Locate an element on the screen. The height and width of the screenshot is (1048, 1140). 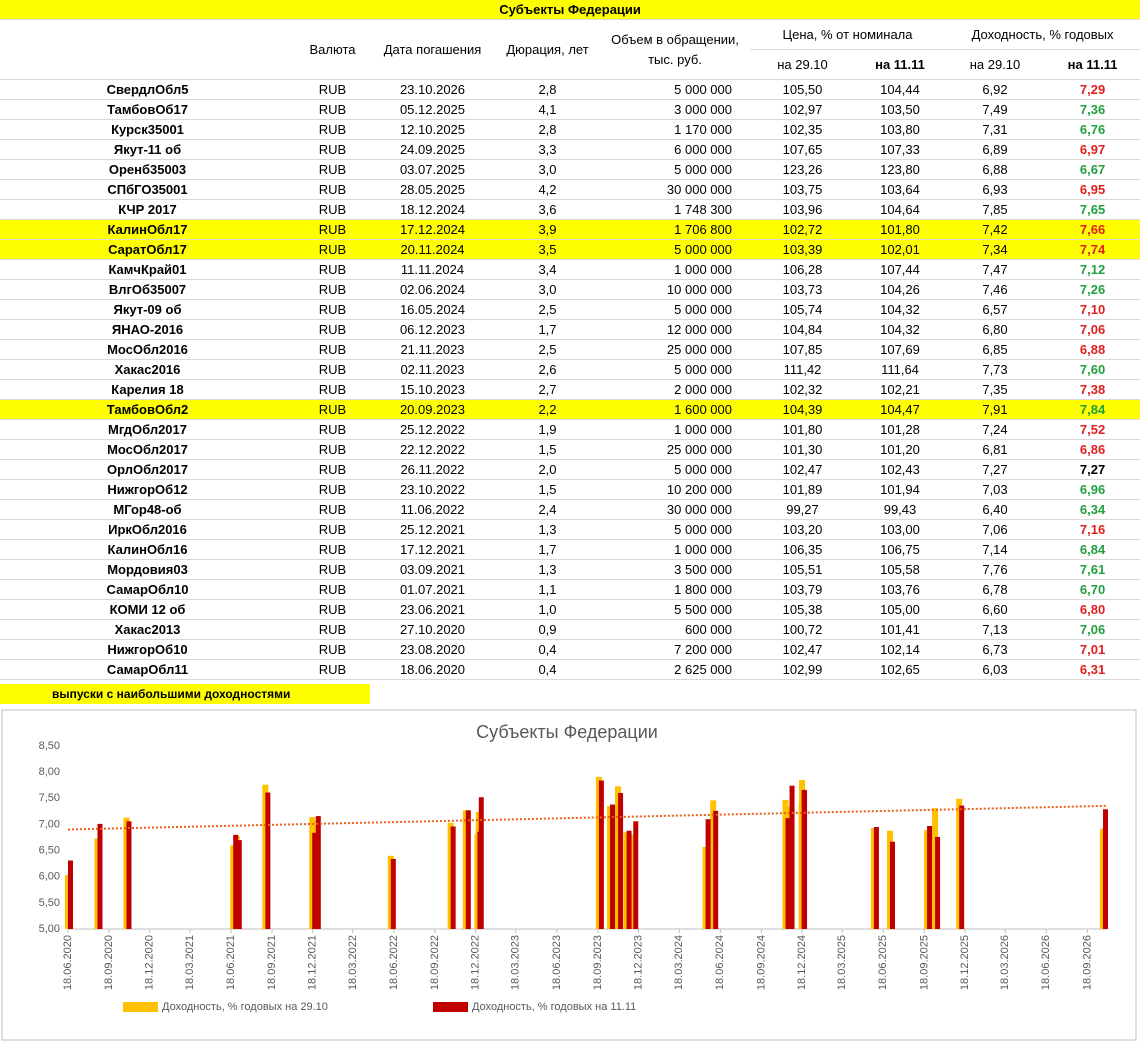
table-cell: 104,32 is located at coordinates (900, 309).